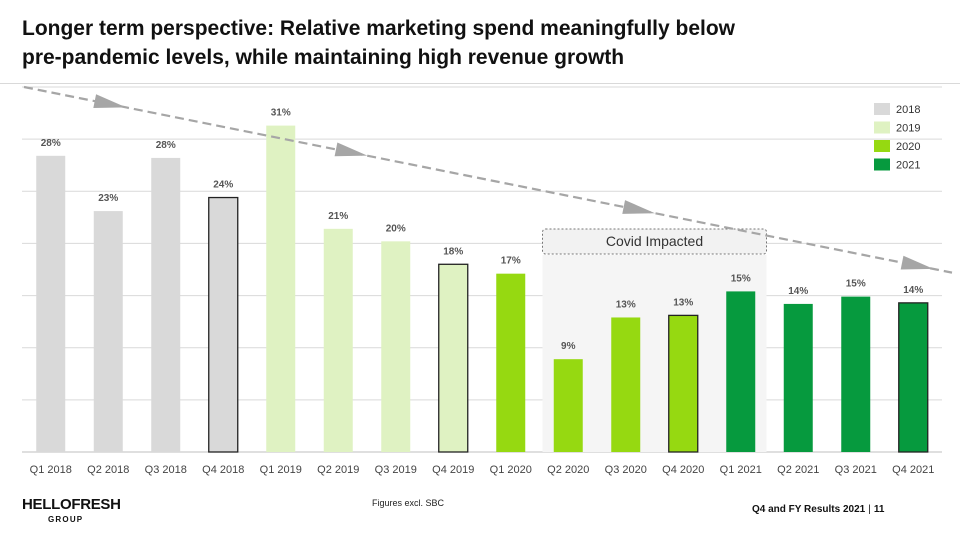  I want to click on legend-label: 2018, so click(908, 110).